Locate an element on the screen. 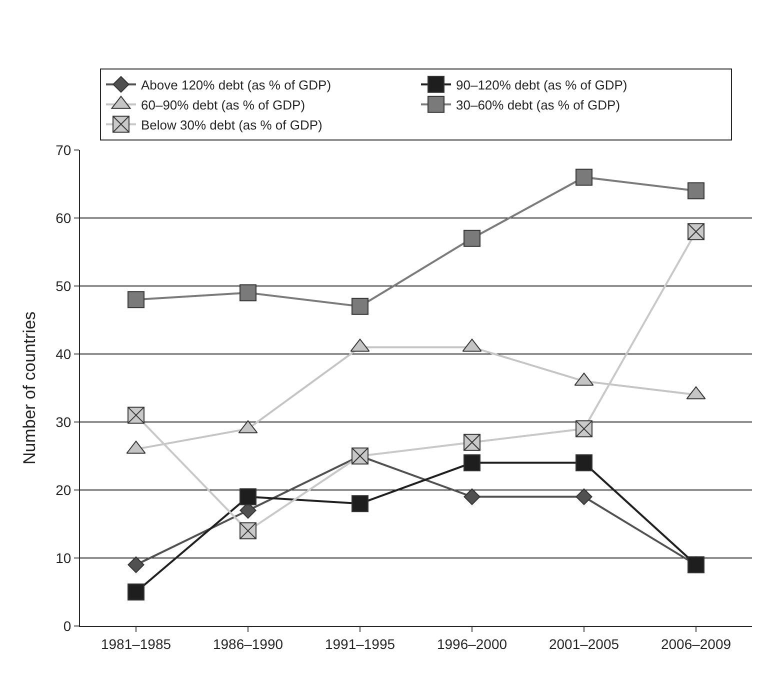 The width and height of the screenshot is (782, 676). y-tick-label: 0 is located at coordinates (67, 626).